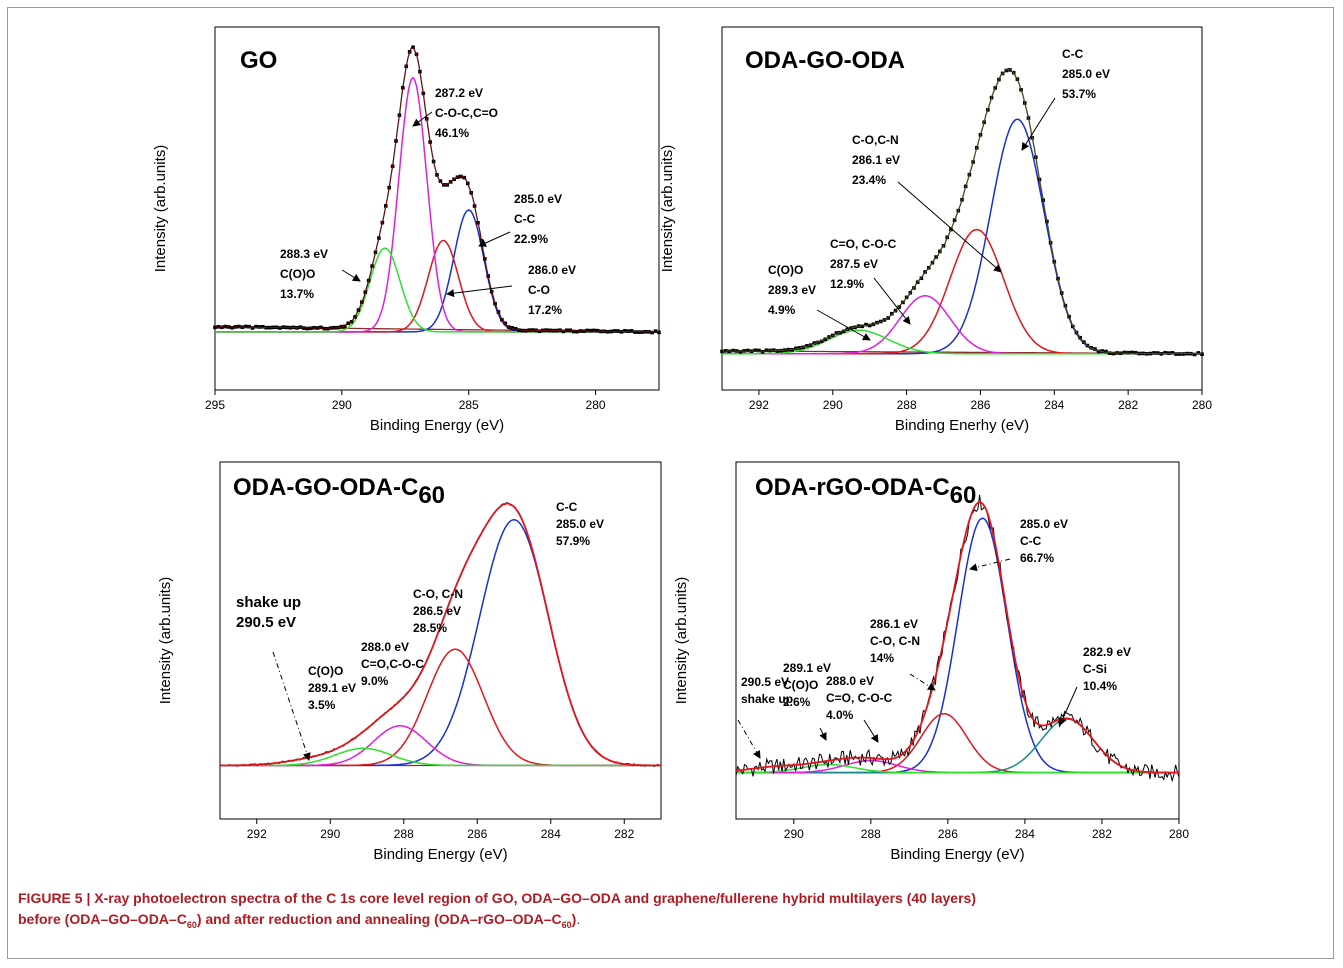 This screenshot has height=968, width=1343. Describe the element at coordinates (869, 180) in the screenshot. I see `peak-annotation: 23.4%` at that location.